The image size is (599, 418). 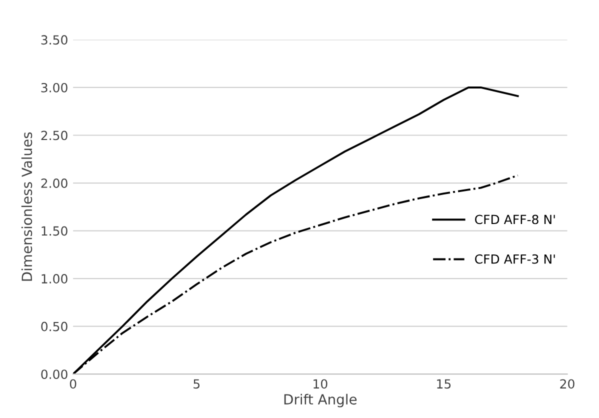 What do you see at coordinates (54, 87) in the screenshot?
I see `y-tick-label: 3.00` at bounding box center [54, 87].